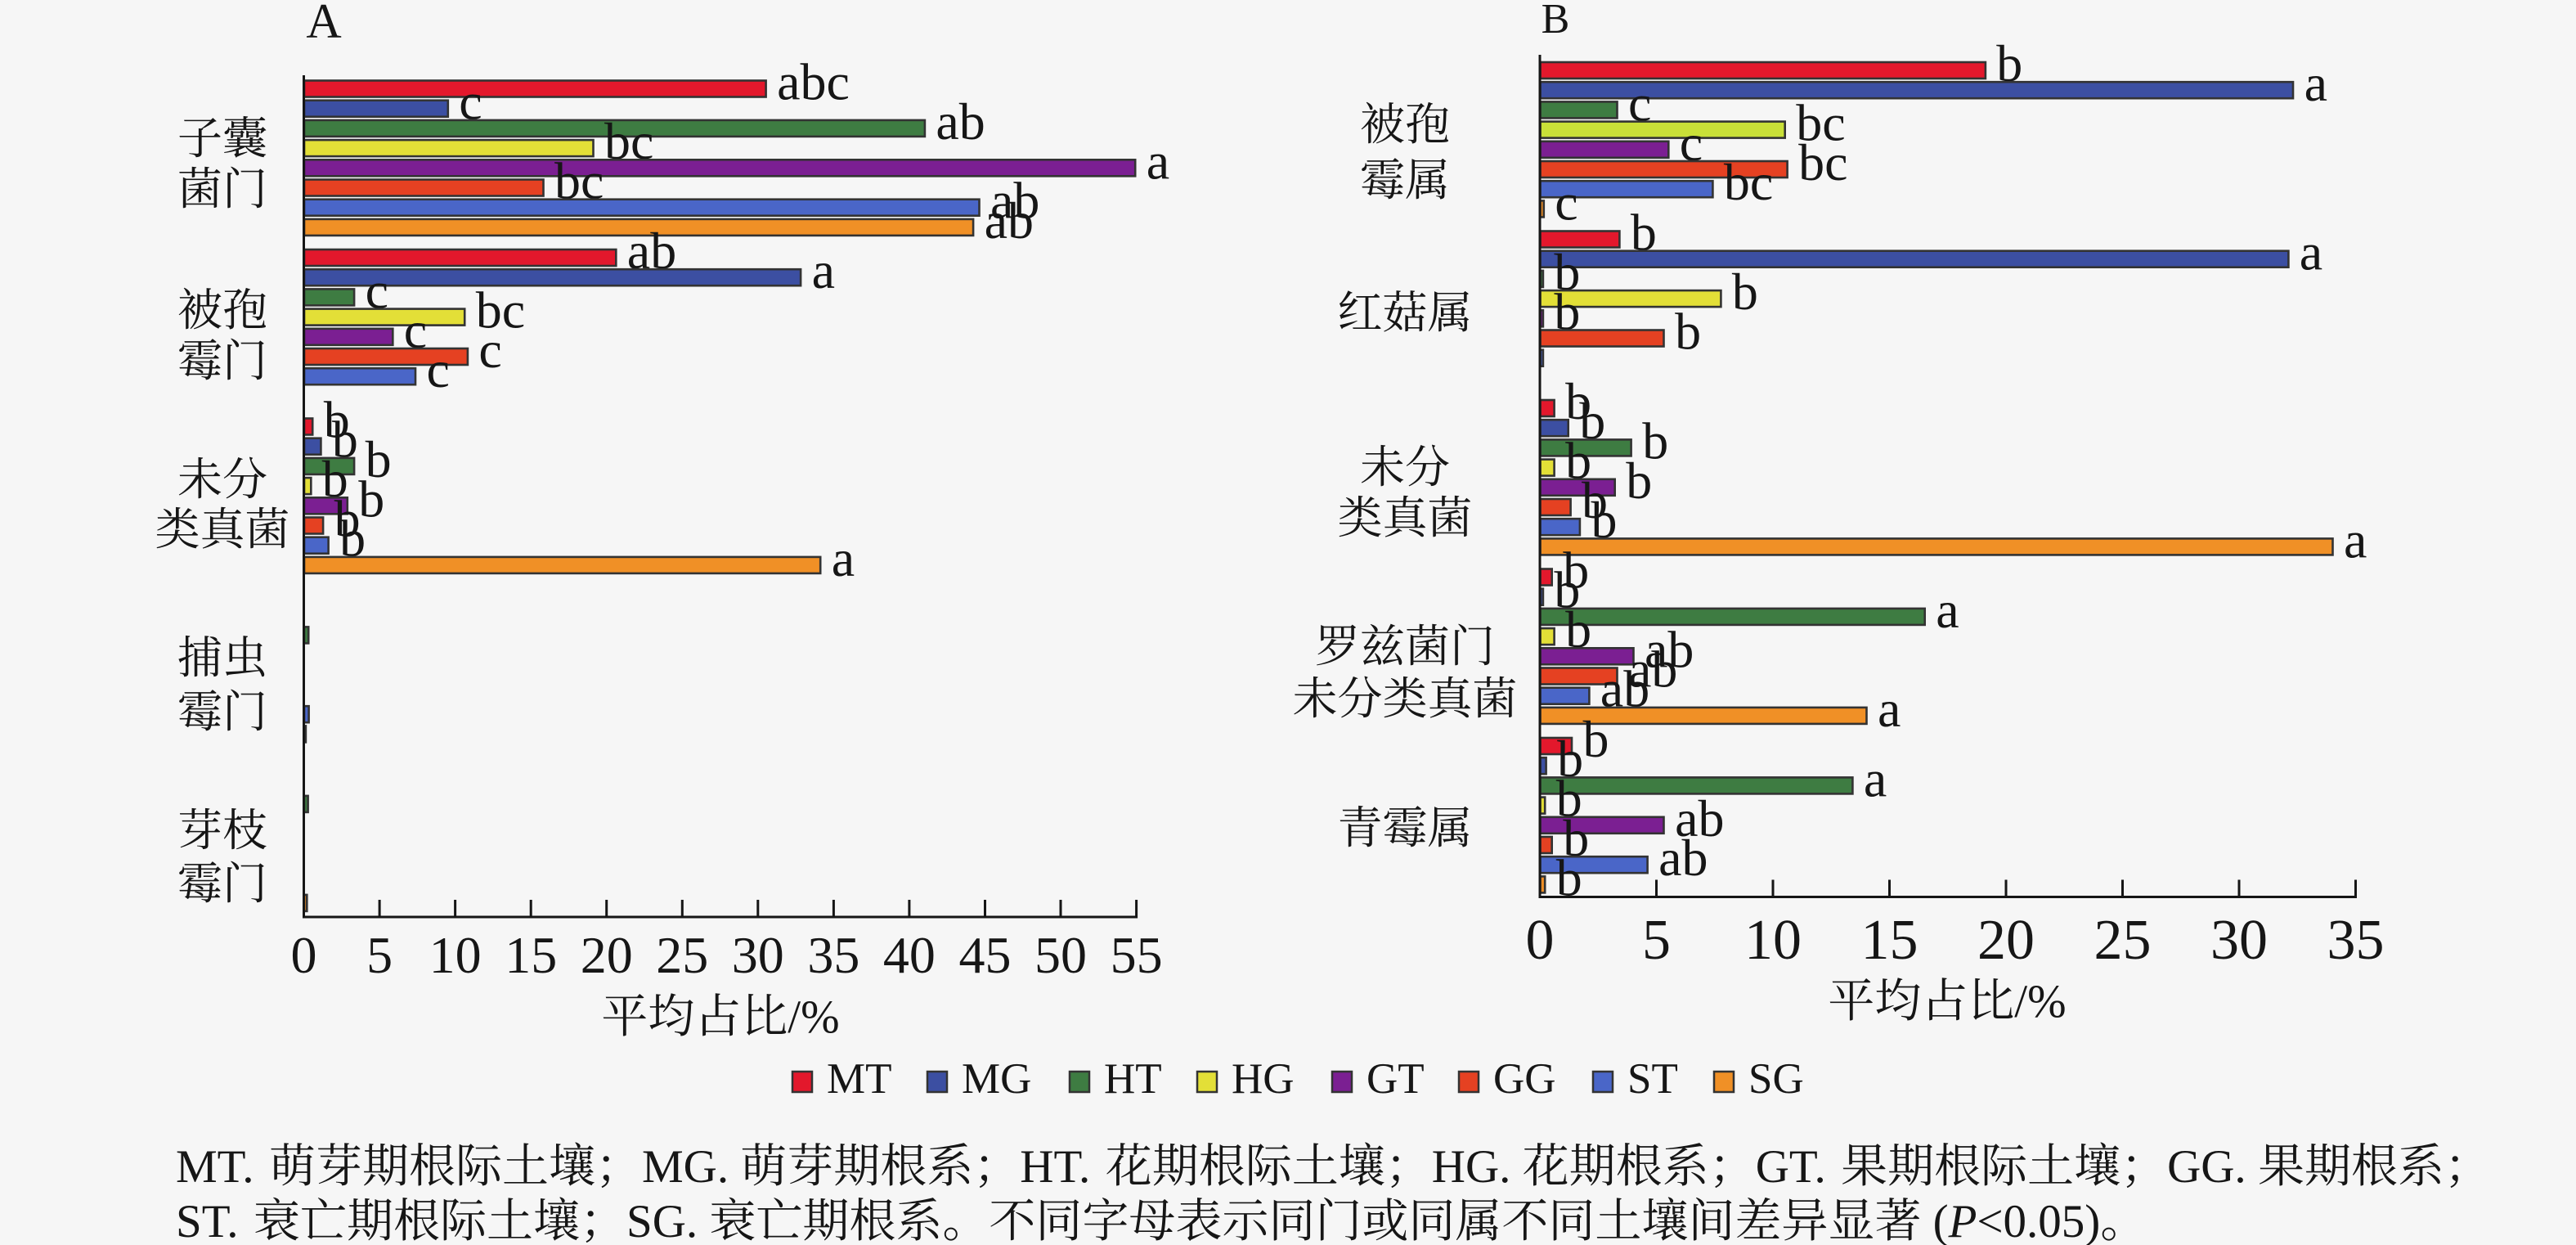  Describe the element at coordinates (323, 24) in the screenshot. I see `svg-text: A` at that location.